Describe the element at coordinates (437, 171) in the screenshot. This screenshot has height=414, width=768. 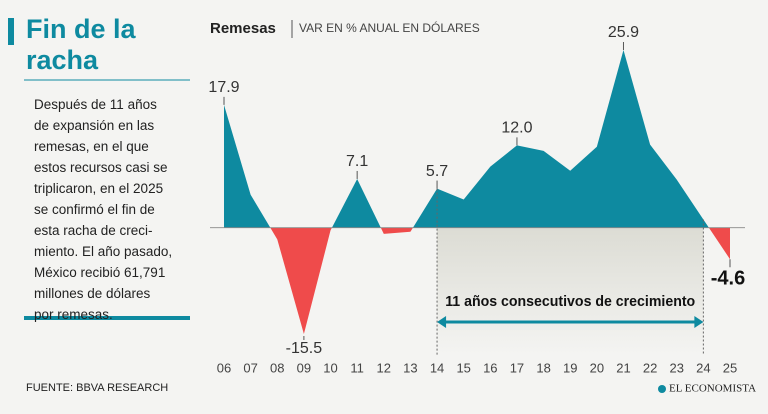
I see `value-label: 5.7` at that location.